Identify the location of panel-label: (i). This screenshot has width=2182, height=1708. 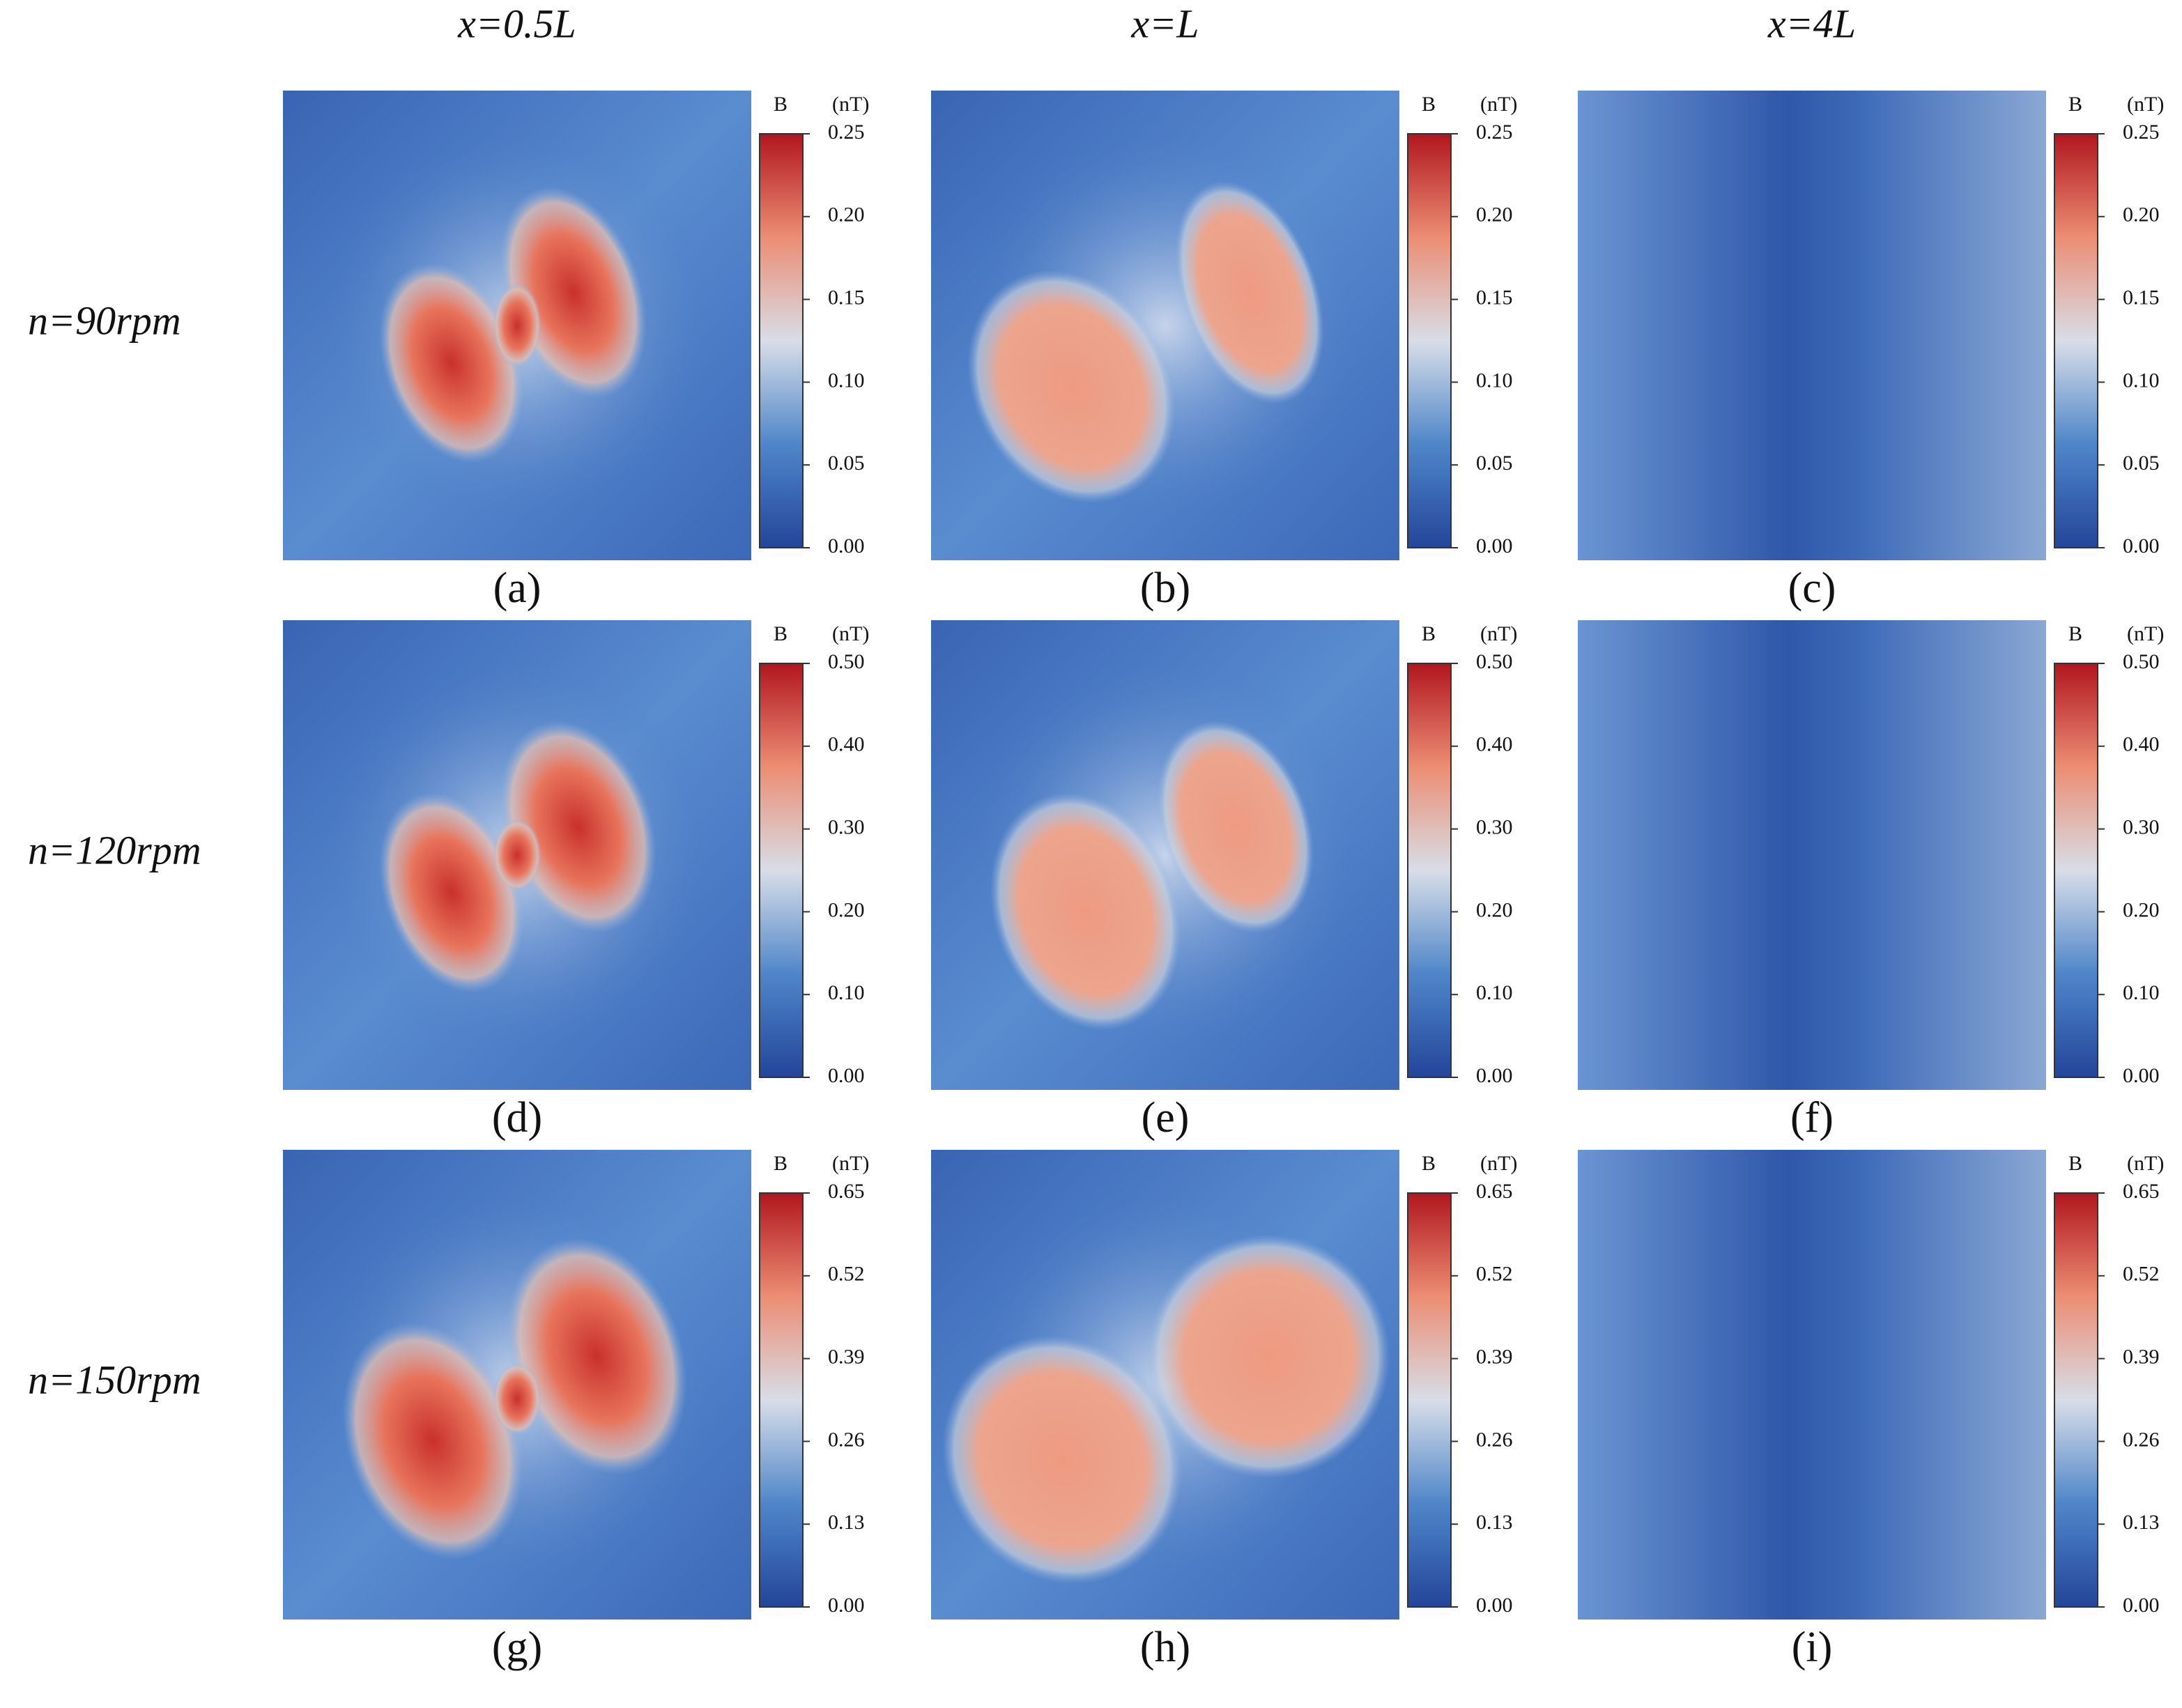
(1812, 1648).